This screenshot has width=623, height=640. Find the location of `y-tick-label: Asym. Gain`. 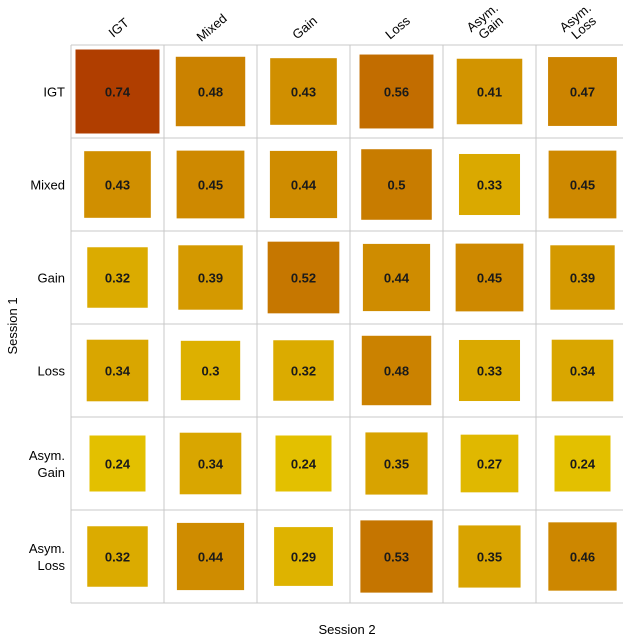

y-tick-label: Asym. Gain is located at coordinates (47, 464).